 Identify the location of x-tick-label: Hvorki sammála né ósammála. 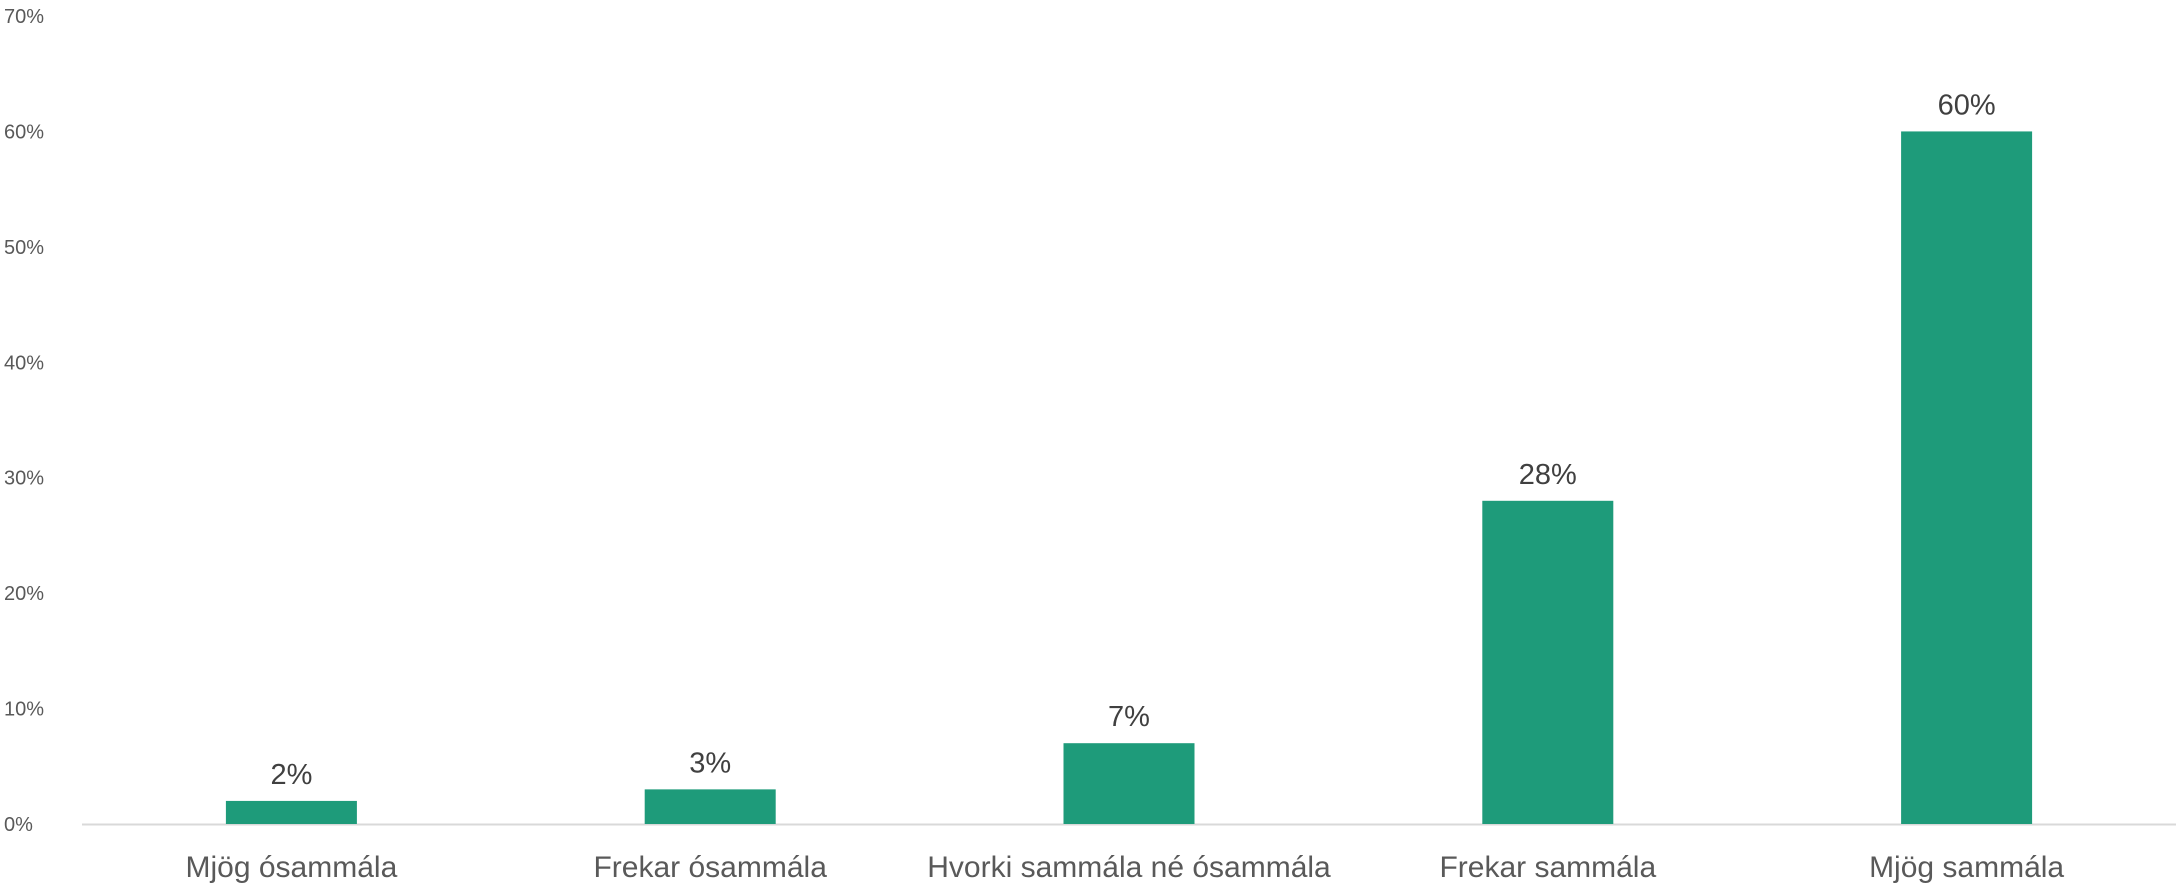
(1129, 867).